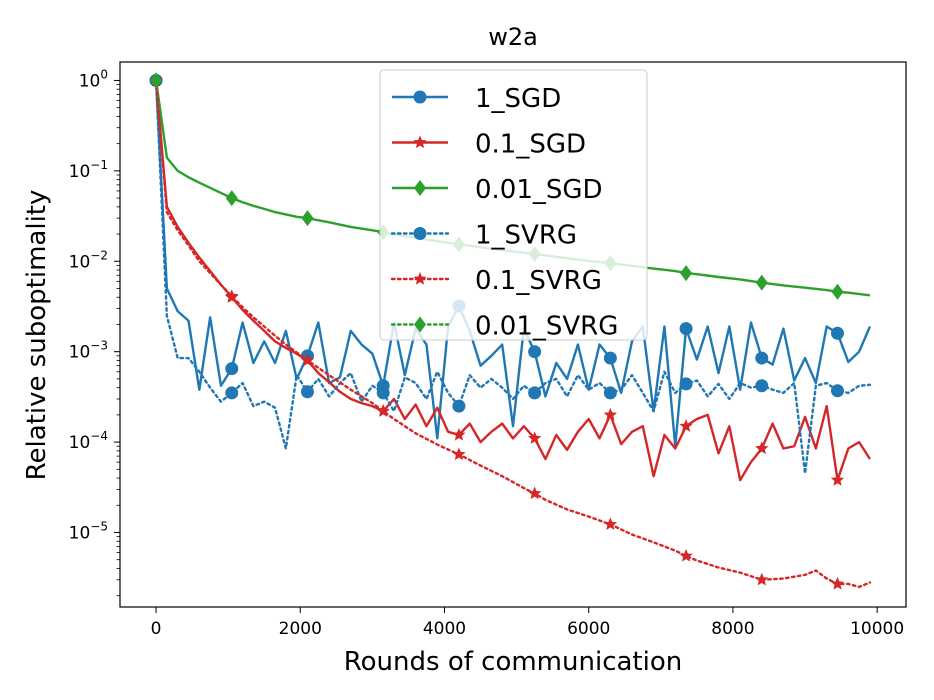 The height and width of the screenshot is (700, 934). I want to click on y-tick-label: 10⁰, so click(93, 79).